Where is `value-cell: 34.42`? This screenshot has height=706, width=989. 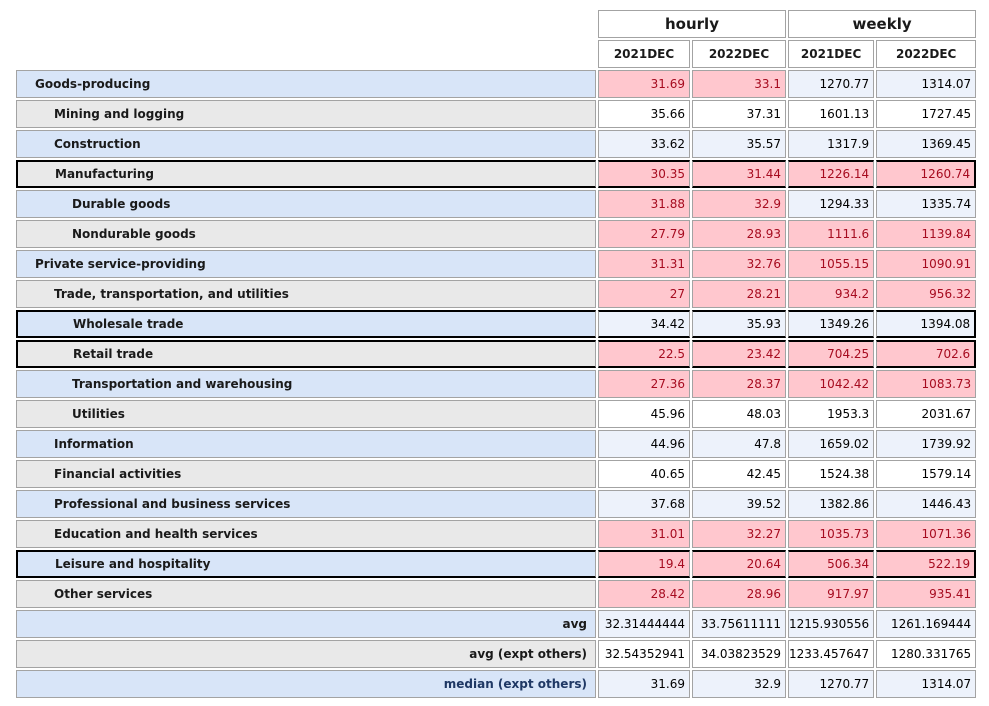
value-cell: 34.42 is located at coordinates (644, 324).